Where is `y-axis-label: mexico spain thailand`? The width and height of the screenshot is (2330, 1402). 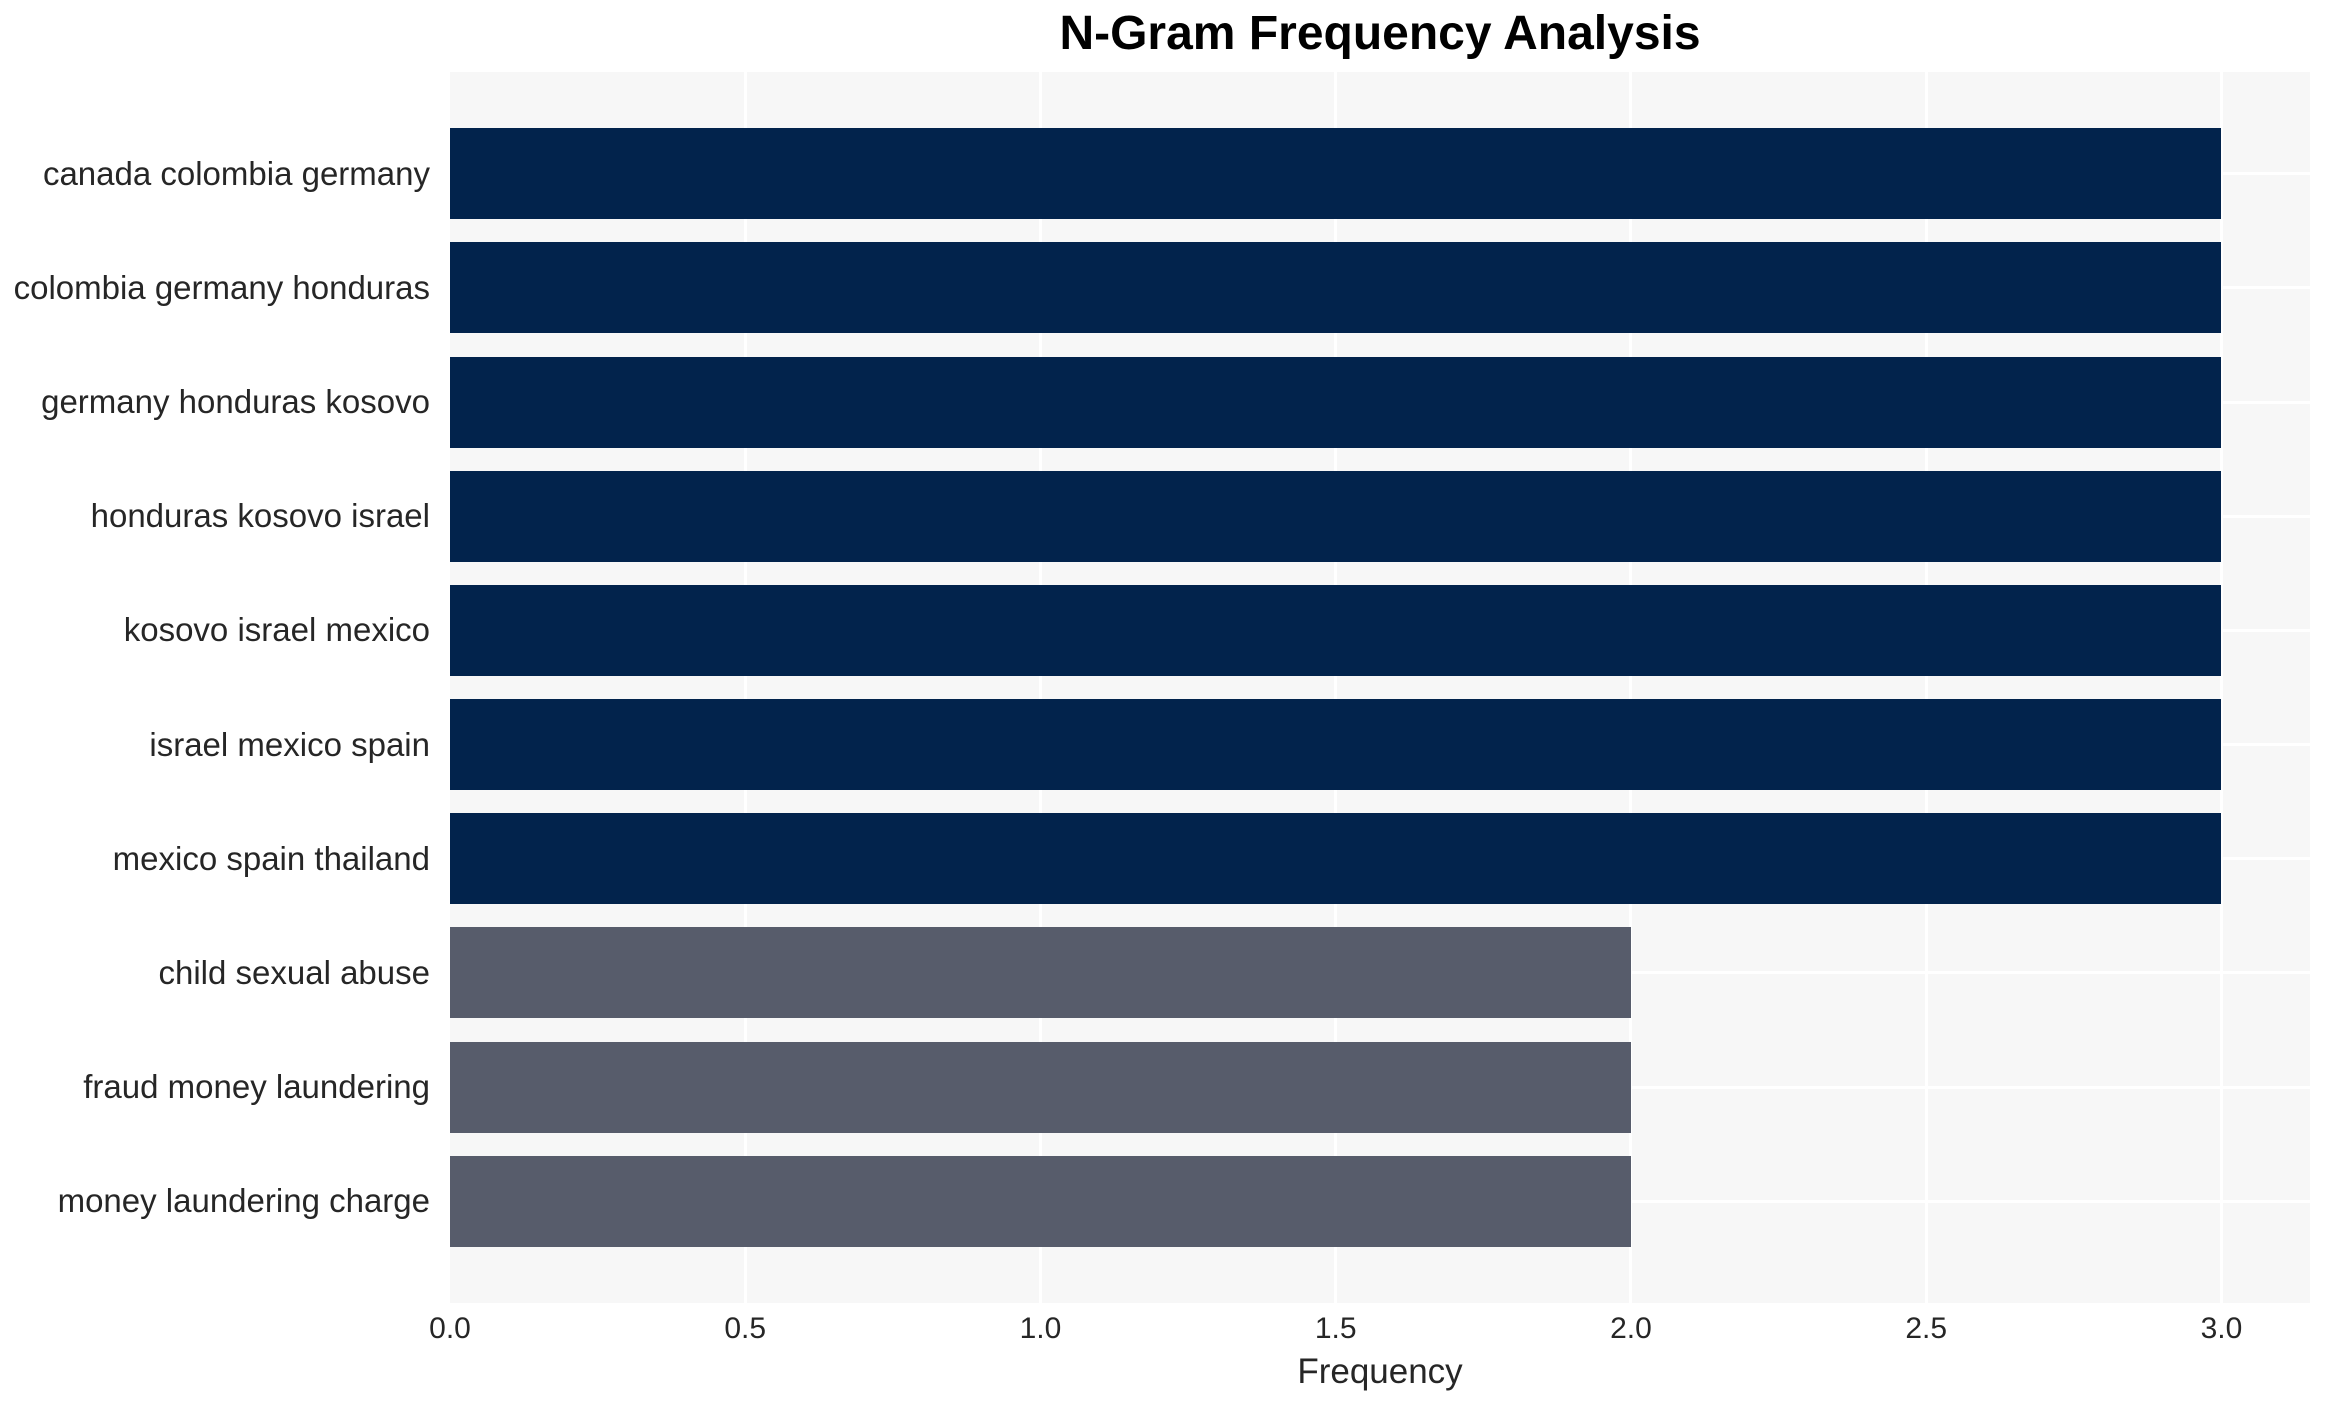
y-axis-label: mexico spain thailand is located at coordinates (271, 858).